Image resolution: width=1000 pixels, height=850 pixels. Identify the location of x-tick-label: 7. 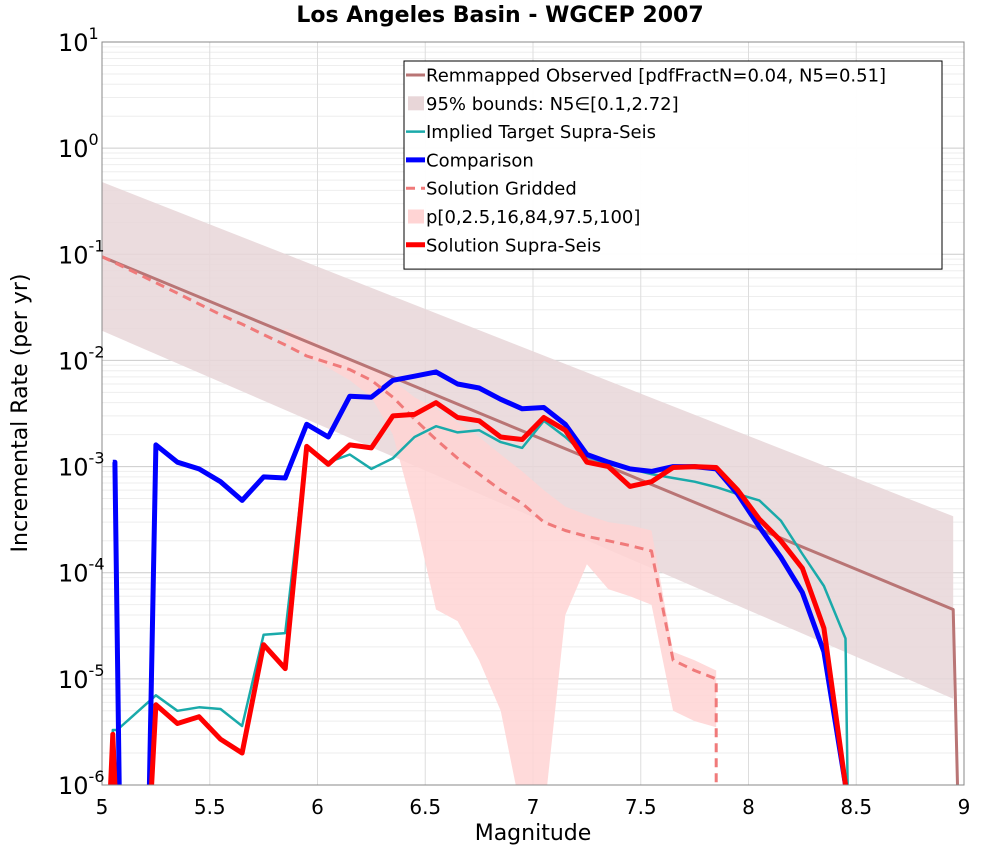
(533, 807).